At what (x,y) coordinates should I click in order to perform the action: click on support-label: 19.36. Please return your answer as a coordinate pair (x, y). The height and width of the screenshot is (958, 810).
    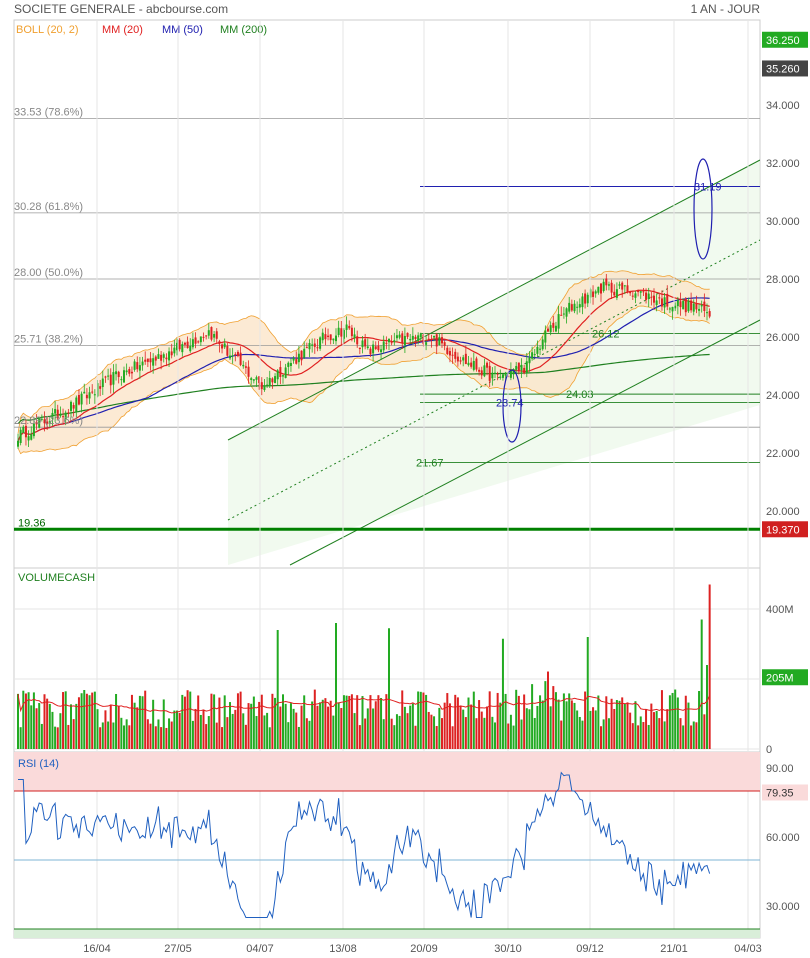
    Looking at the image, I should click on (32, 524).